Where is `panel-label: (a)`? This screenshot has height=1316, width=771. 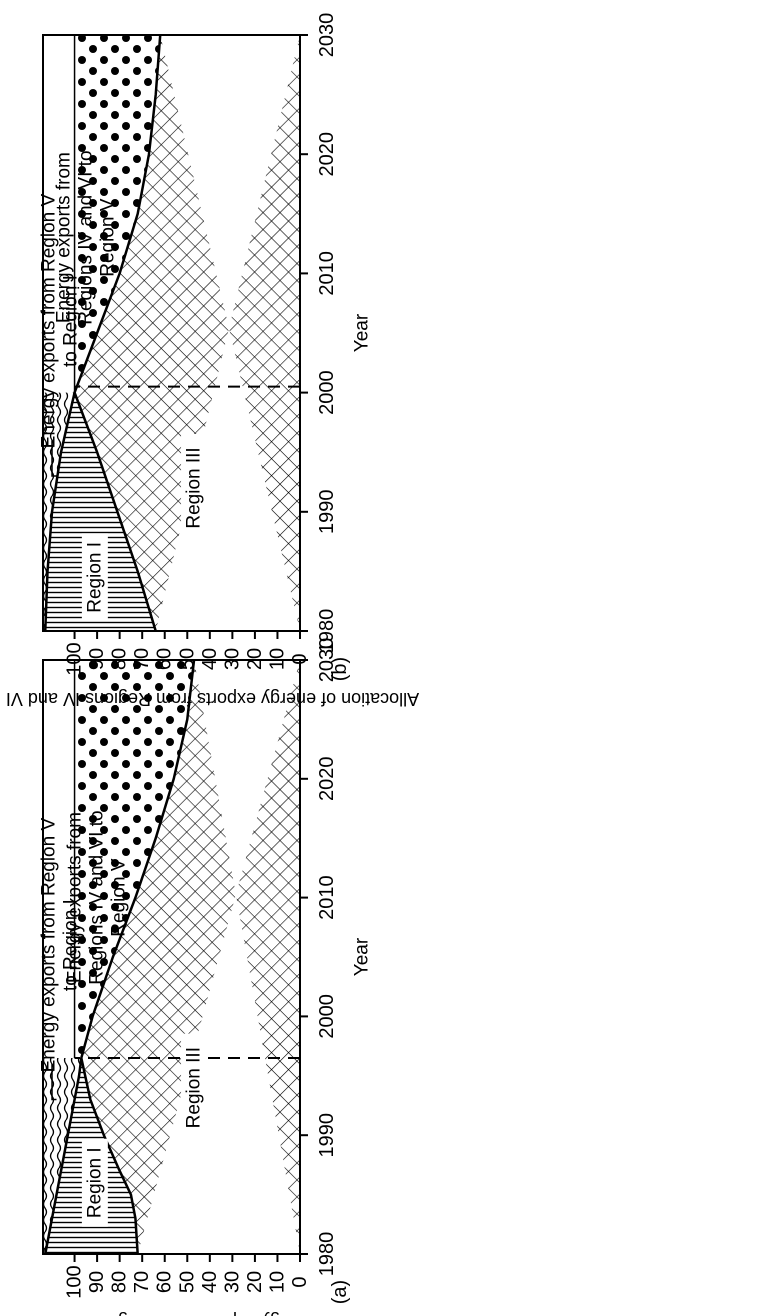 panel-label: (a) is located at coordinates (340, 1292).